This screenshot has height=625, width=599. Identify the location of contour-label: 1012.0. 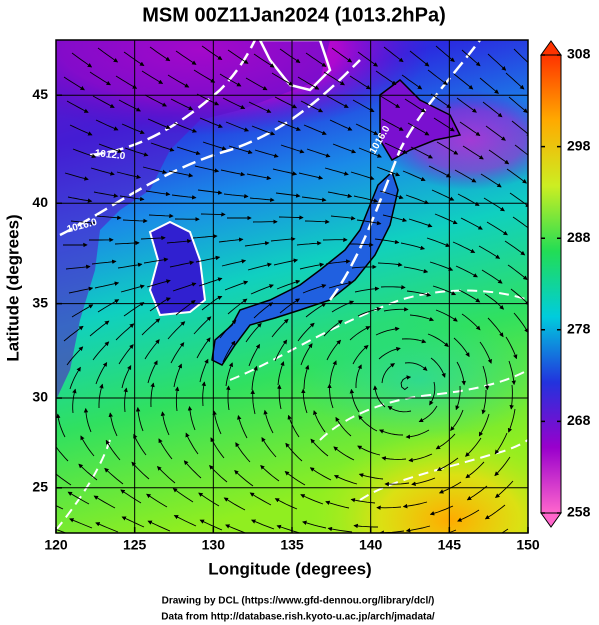
(110, 155).